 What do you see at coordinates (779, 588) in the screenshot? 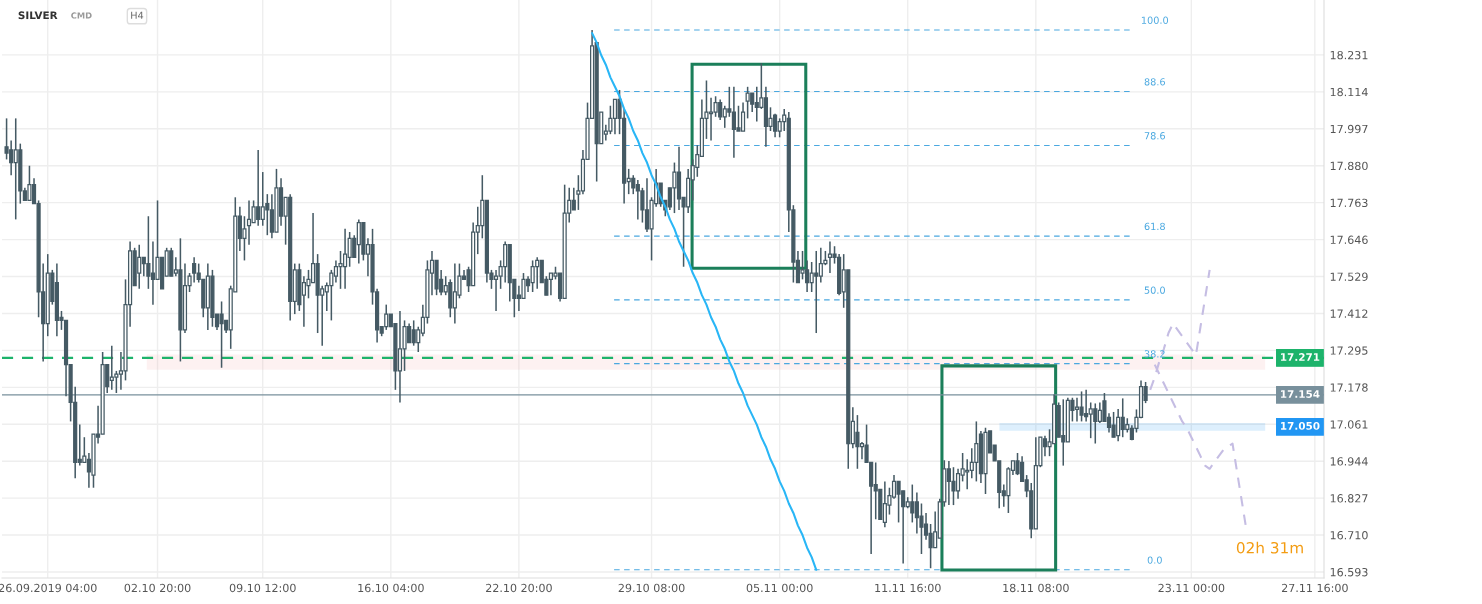
I see `x-tick-label: 05.11 00:00` at bounding box center [779, 588].